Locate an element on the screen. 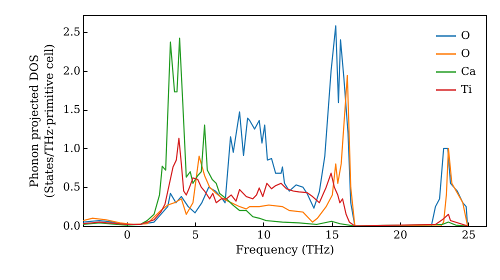  y-axis-title: Phonon projected DOS (States/THz·primitive cell) is located at coordinates (41, 121).